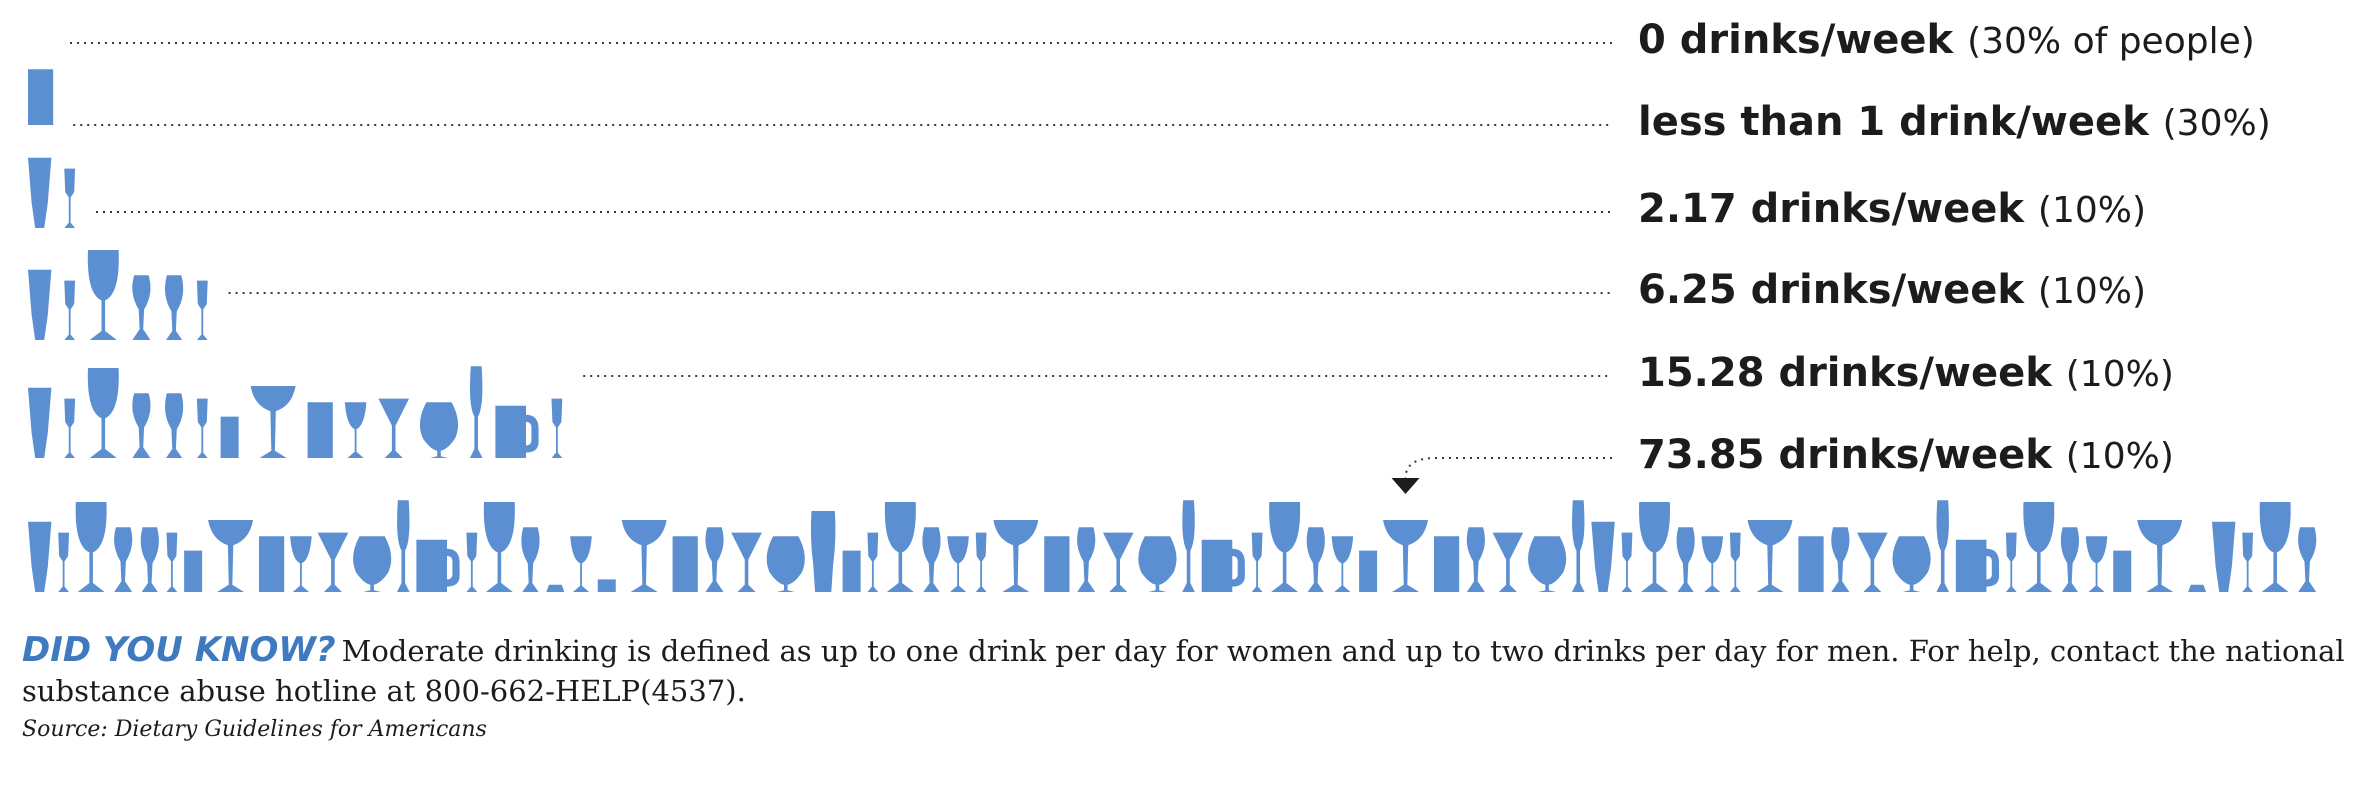 Image resolution: width=2364 pixels, height=790 pixels. What do you see at coordinates (2111, 41) in the screenshot?
I see `row-label-share: (30% of people)` at bounding box center [2111, 41].